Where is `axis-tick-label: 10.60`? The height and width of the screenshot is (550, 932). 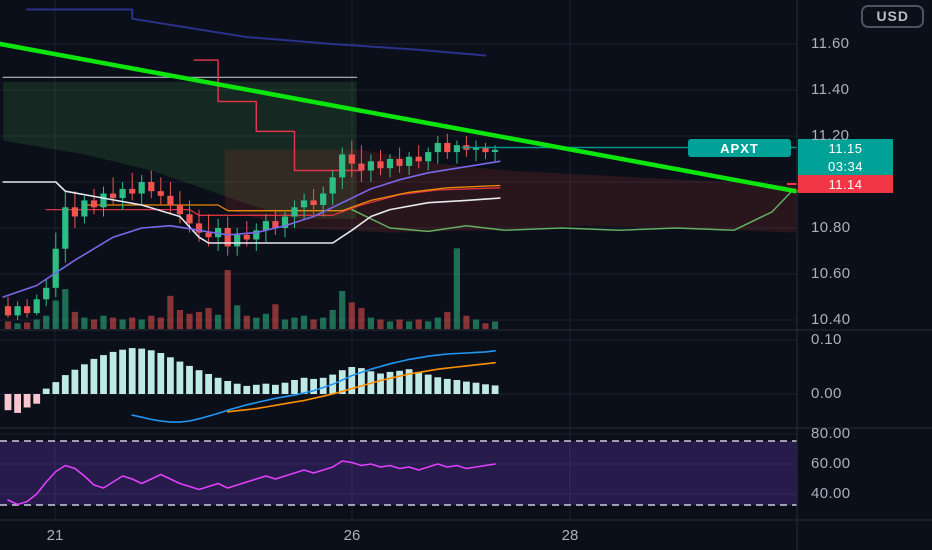
axis-tick-label: 10.60 is located at coordinates (831, 273).